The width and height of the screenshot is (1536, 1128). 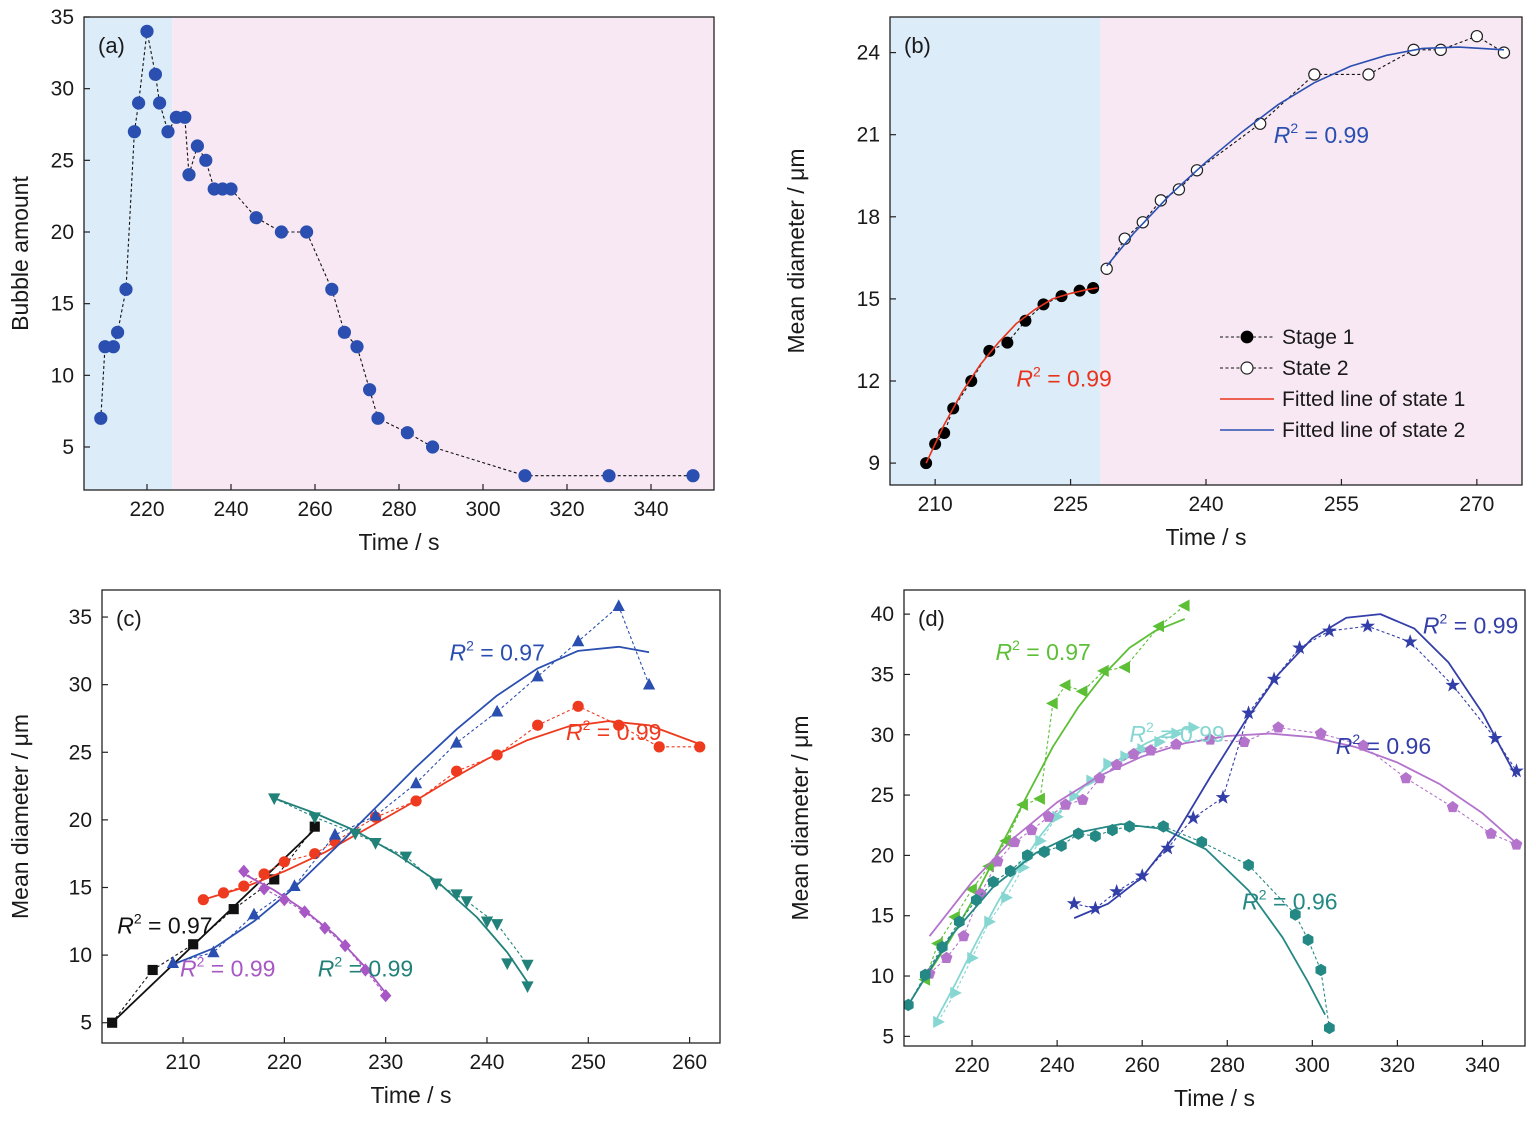 I want to click on y-tick-label: 20, so click(x=62, y=232).